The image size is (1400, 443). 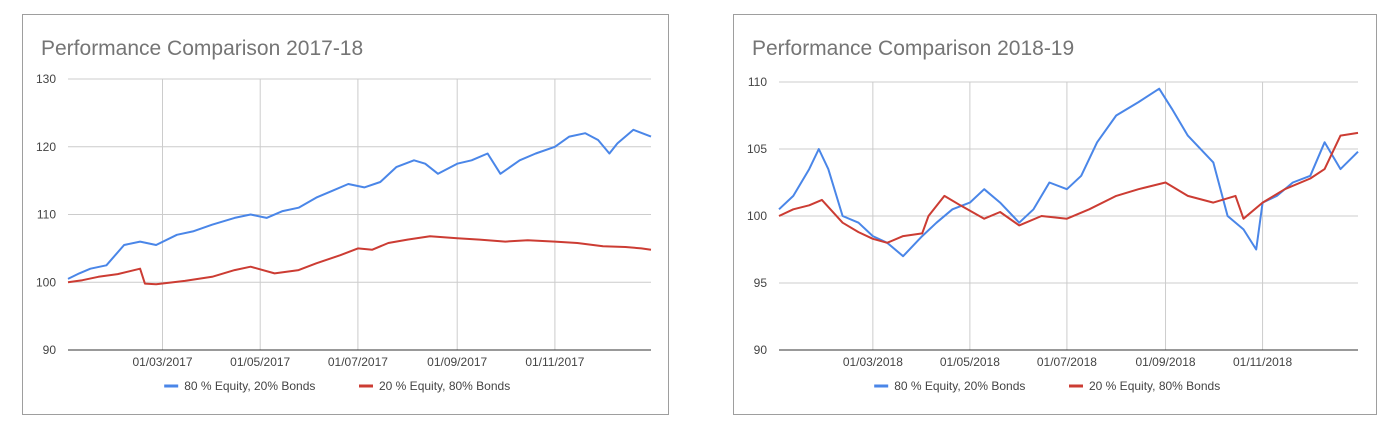 I want to click on c1-legend-label-1: 20 % Equity, 80% Bonds, so click(x=1154, y=386).